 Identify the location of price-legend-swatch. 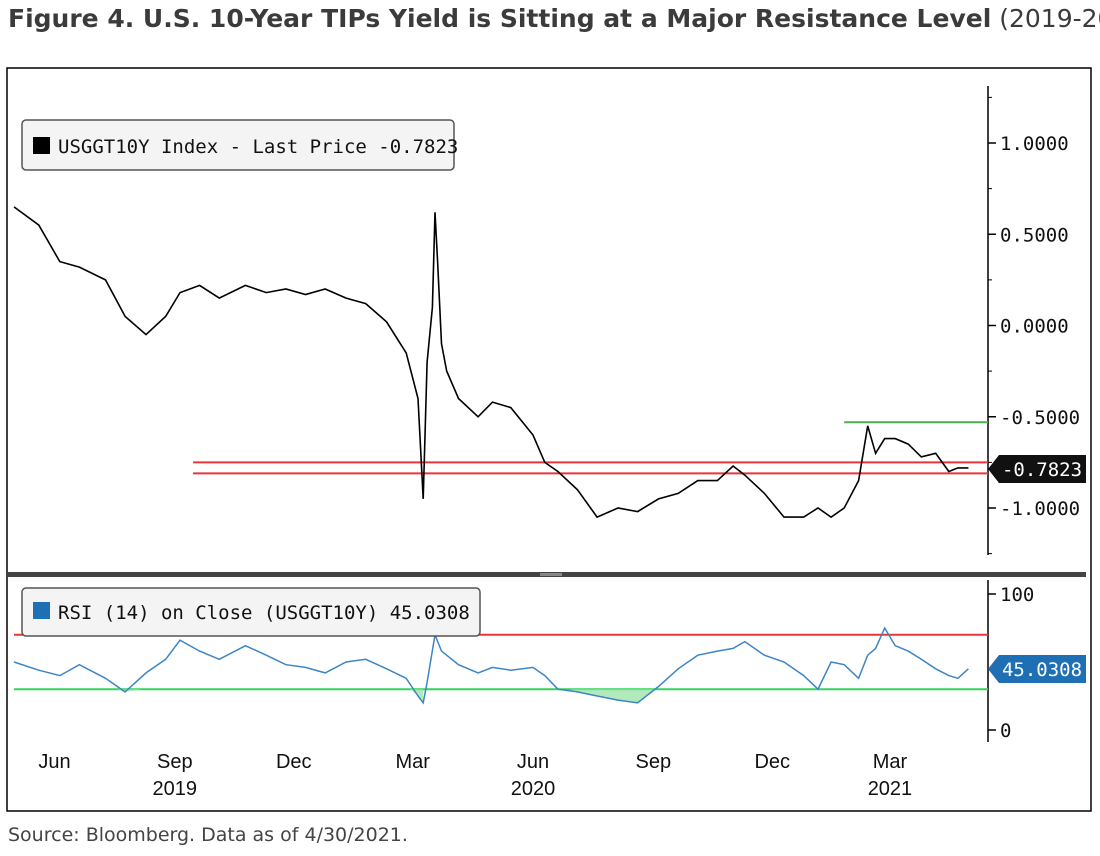
(41, 145).